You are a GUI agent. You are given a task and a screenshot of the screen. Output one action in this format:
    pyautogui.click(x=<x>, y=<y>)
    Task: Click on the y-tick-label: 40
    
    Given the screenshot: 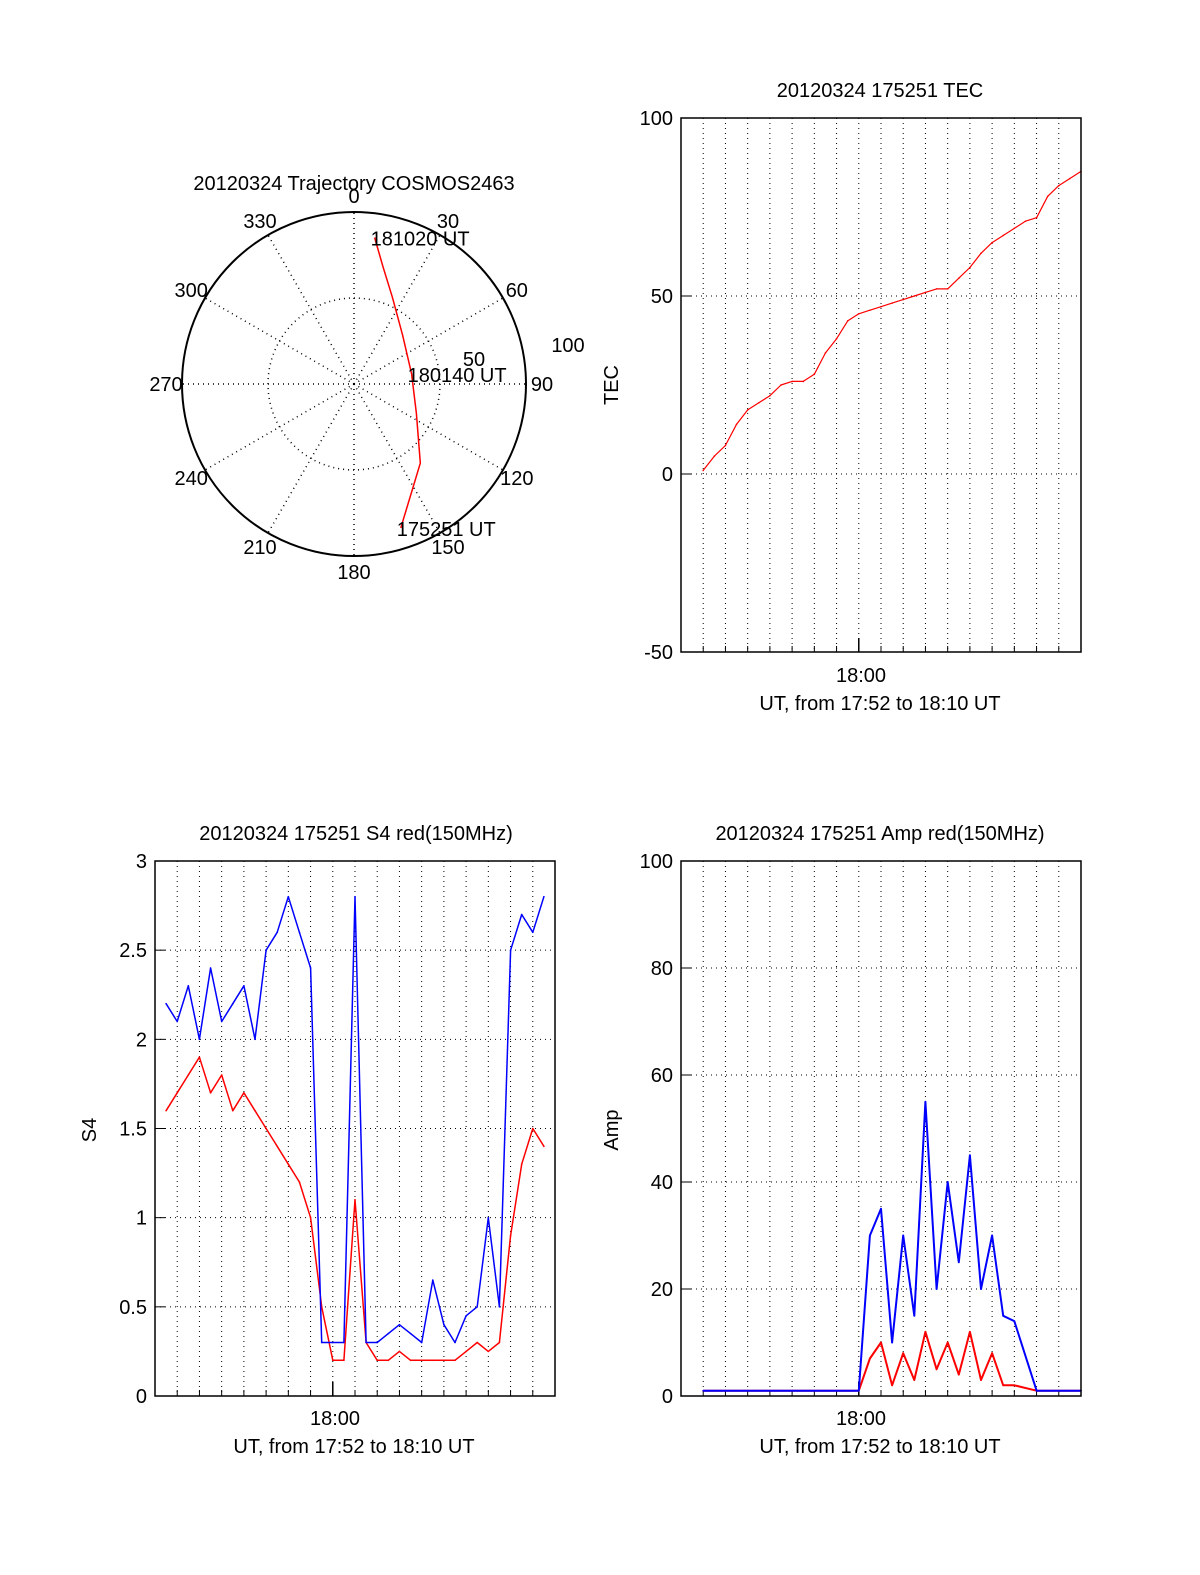 What is the action you would take?
    pyautogui.click(x=662, y=1183)
    